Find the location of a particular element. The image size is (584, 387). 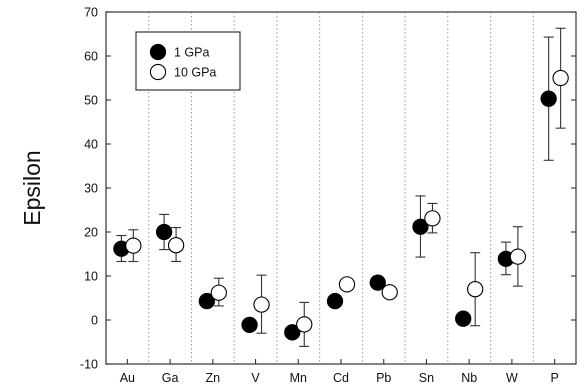

x-tick-label: Pb is located at coordinates (383, 378).